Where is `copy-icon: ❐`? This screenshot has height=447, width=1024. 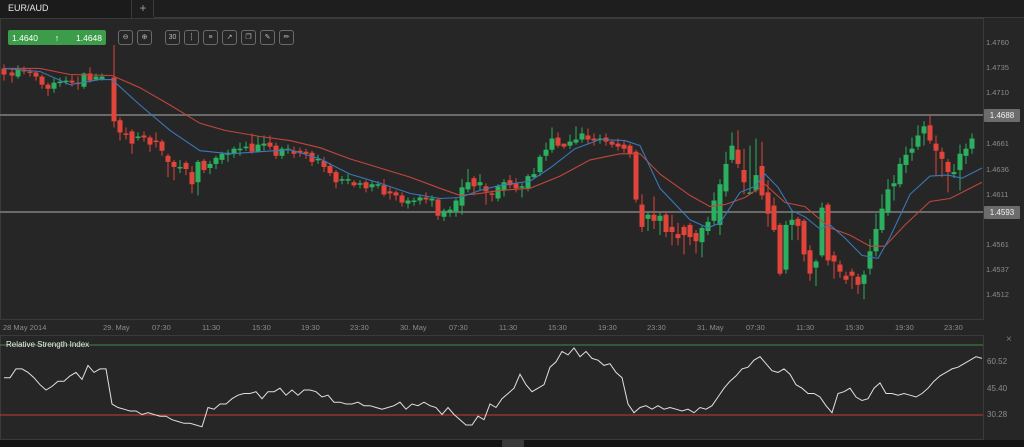 copy-icon: ❐ is located at coordinates (248, 37).